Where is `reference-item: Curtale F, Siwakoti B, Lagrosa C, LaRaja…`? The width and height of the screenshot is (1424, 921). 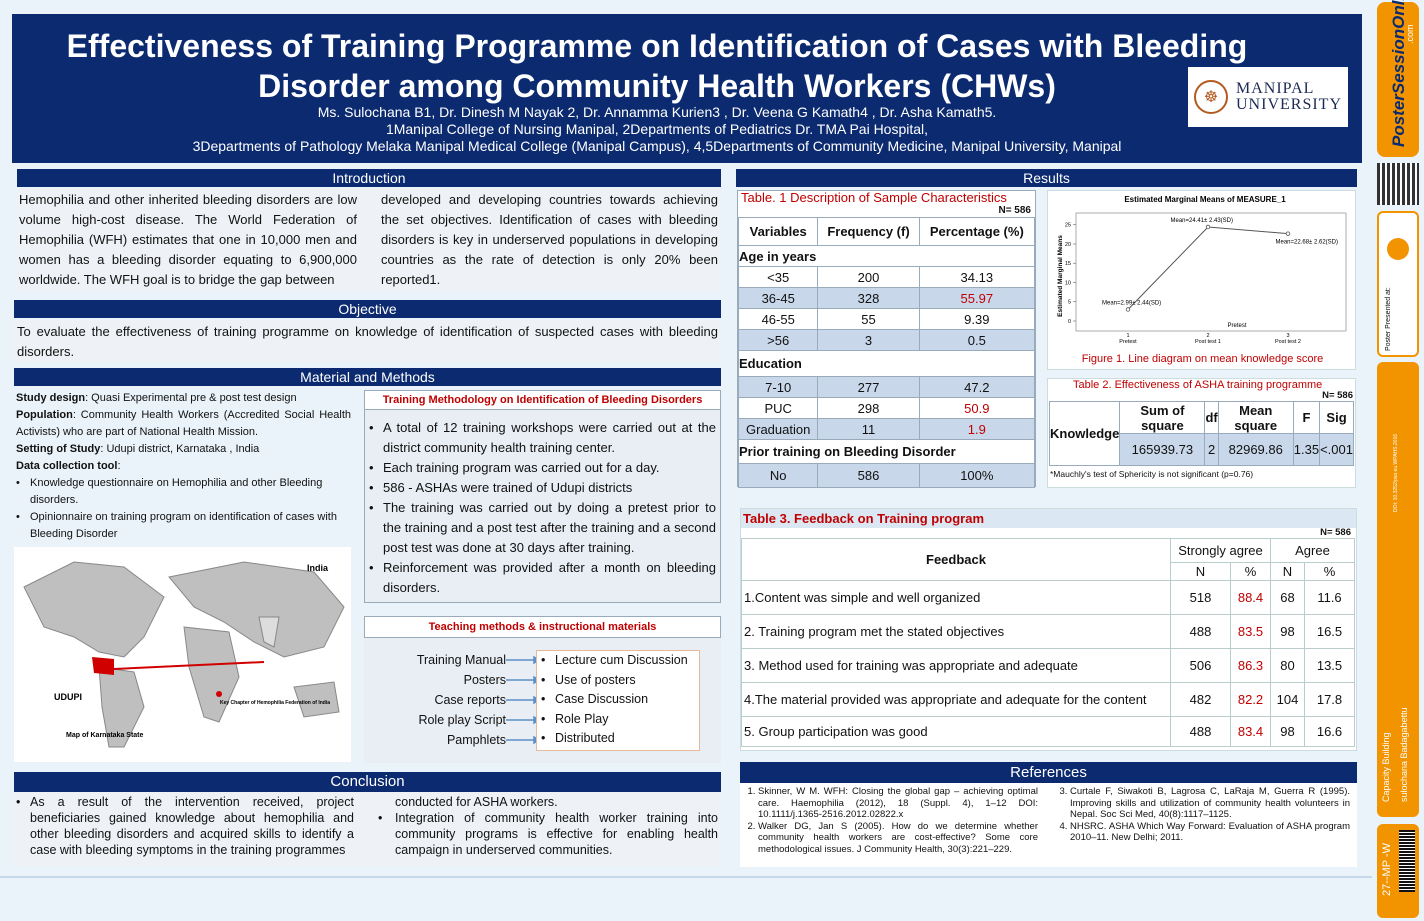
reference-item: Curtale F, Siwakoti B, Lagrosa C, LaRaja… is located at coordinates (1210, 803).